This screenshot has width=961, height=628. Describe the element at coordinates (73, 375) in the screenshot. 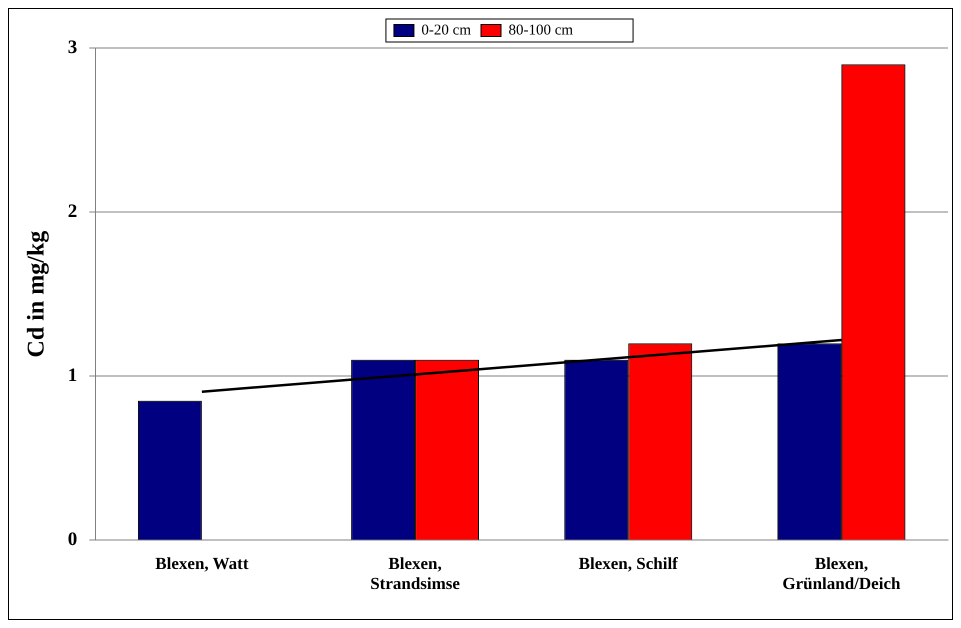

I see `y-tick-label: 1` at that location.